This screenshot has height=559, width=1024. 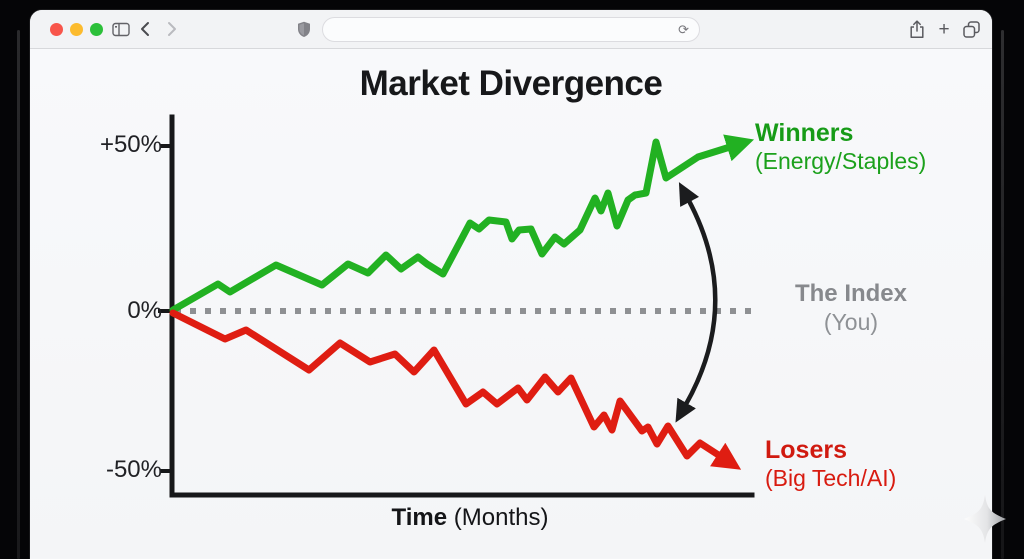 I want to click on losers-label: Losers (Big Tech/AI), so click(x=830, y=464).